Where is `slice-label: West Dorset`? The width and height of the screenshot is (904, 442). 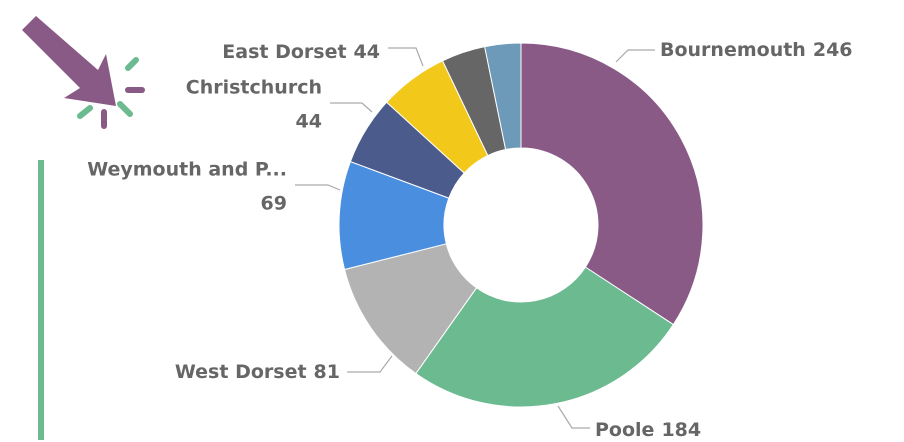
slice-label: West Dorset is located at coordinates (241, 372).